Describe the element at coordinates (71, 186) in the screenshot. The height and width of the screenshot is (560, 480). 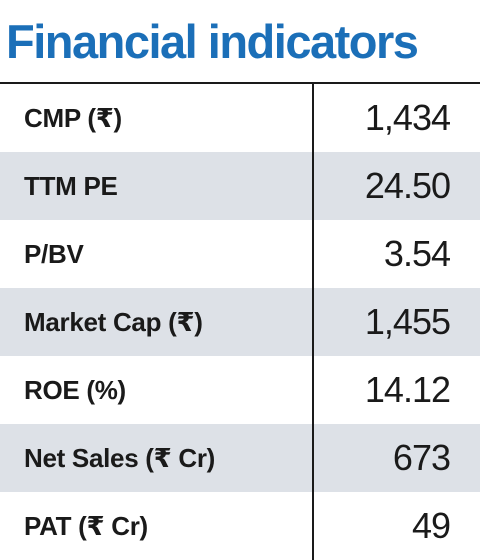
I see `row-label: TTM PE` at that location.